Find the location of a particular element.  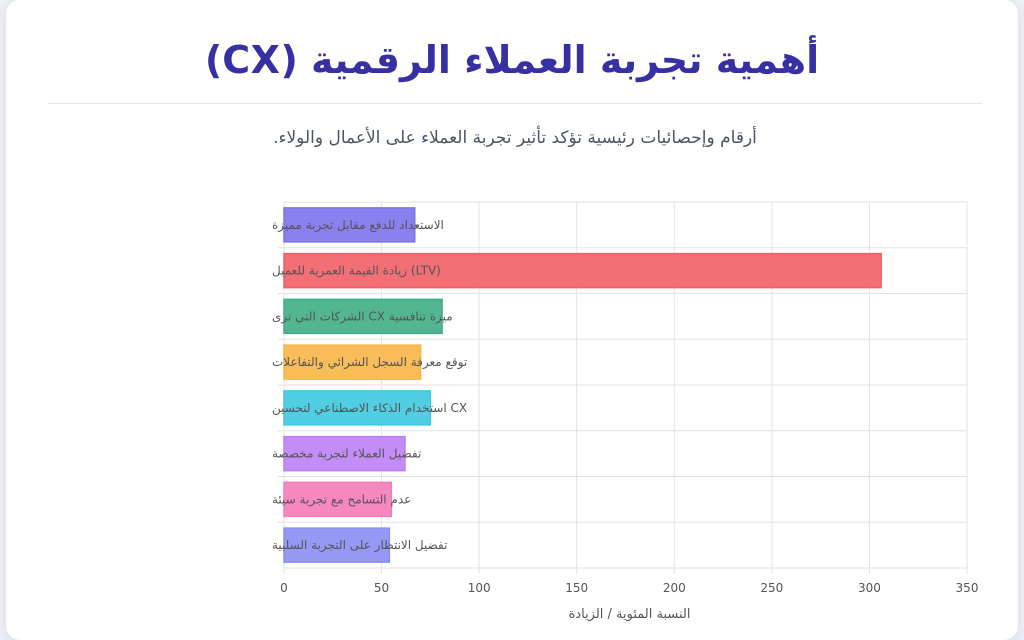

x-axis-title: النسبة المئوية / الزيادة is located at coordinates (629, 614).